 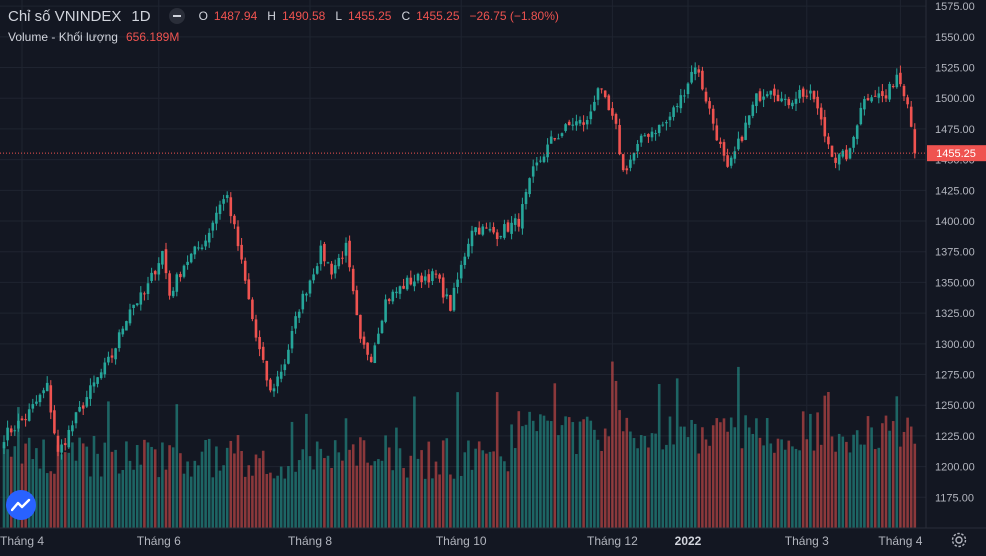 I want to click on volume-label: Volume - Khối lượng, so click(x=63, y=37).